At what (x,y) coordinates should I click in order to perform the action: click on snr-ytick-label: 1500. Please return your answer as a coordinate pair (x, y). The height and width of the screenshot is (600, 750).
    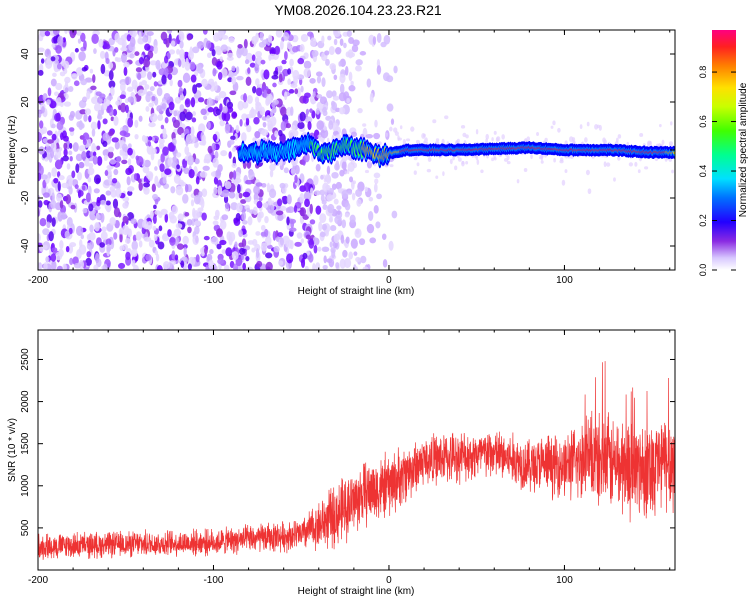
    Looking at the image, I should click on (25, 443).